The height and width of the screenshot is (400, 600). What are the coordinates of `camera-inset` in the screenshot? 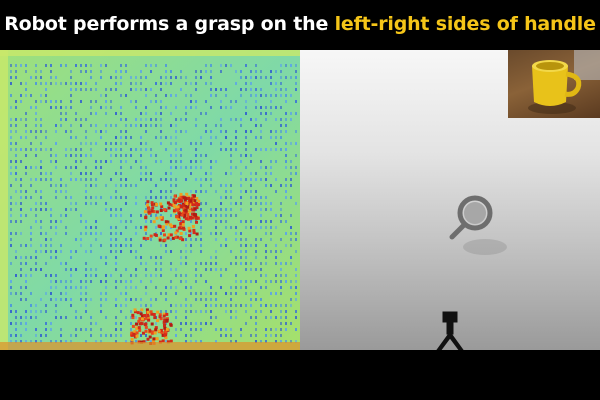 It's located at (554, 84).